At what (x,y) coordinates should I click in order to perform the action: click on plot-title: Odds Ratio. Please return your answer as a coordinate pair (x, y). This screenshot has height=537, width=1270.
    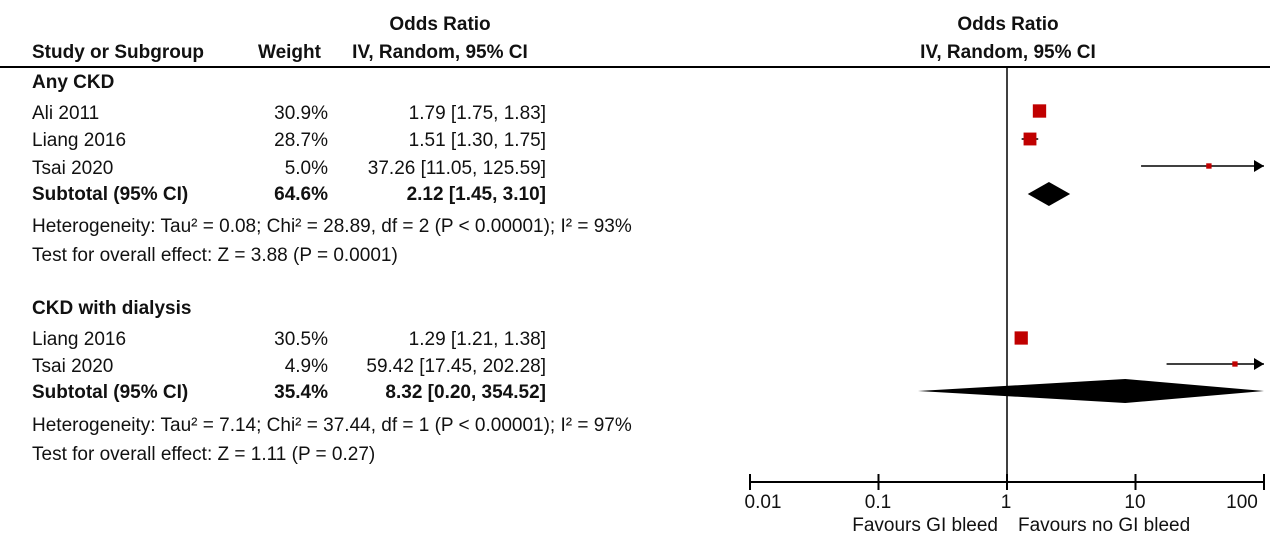
    Looking at the image, I should click on (1008, 24).